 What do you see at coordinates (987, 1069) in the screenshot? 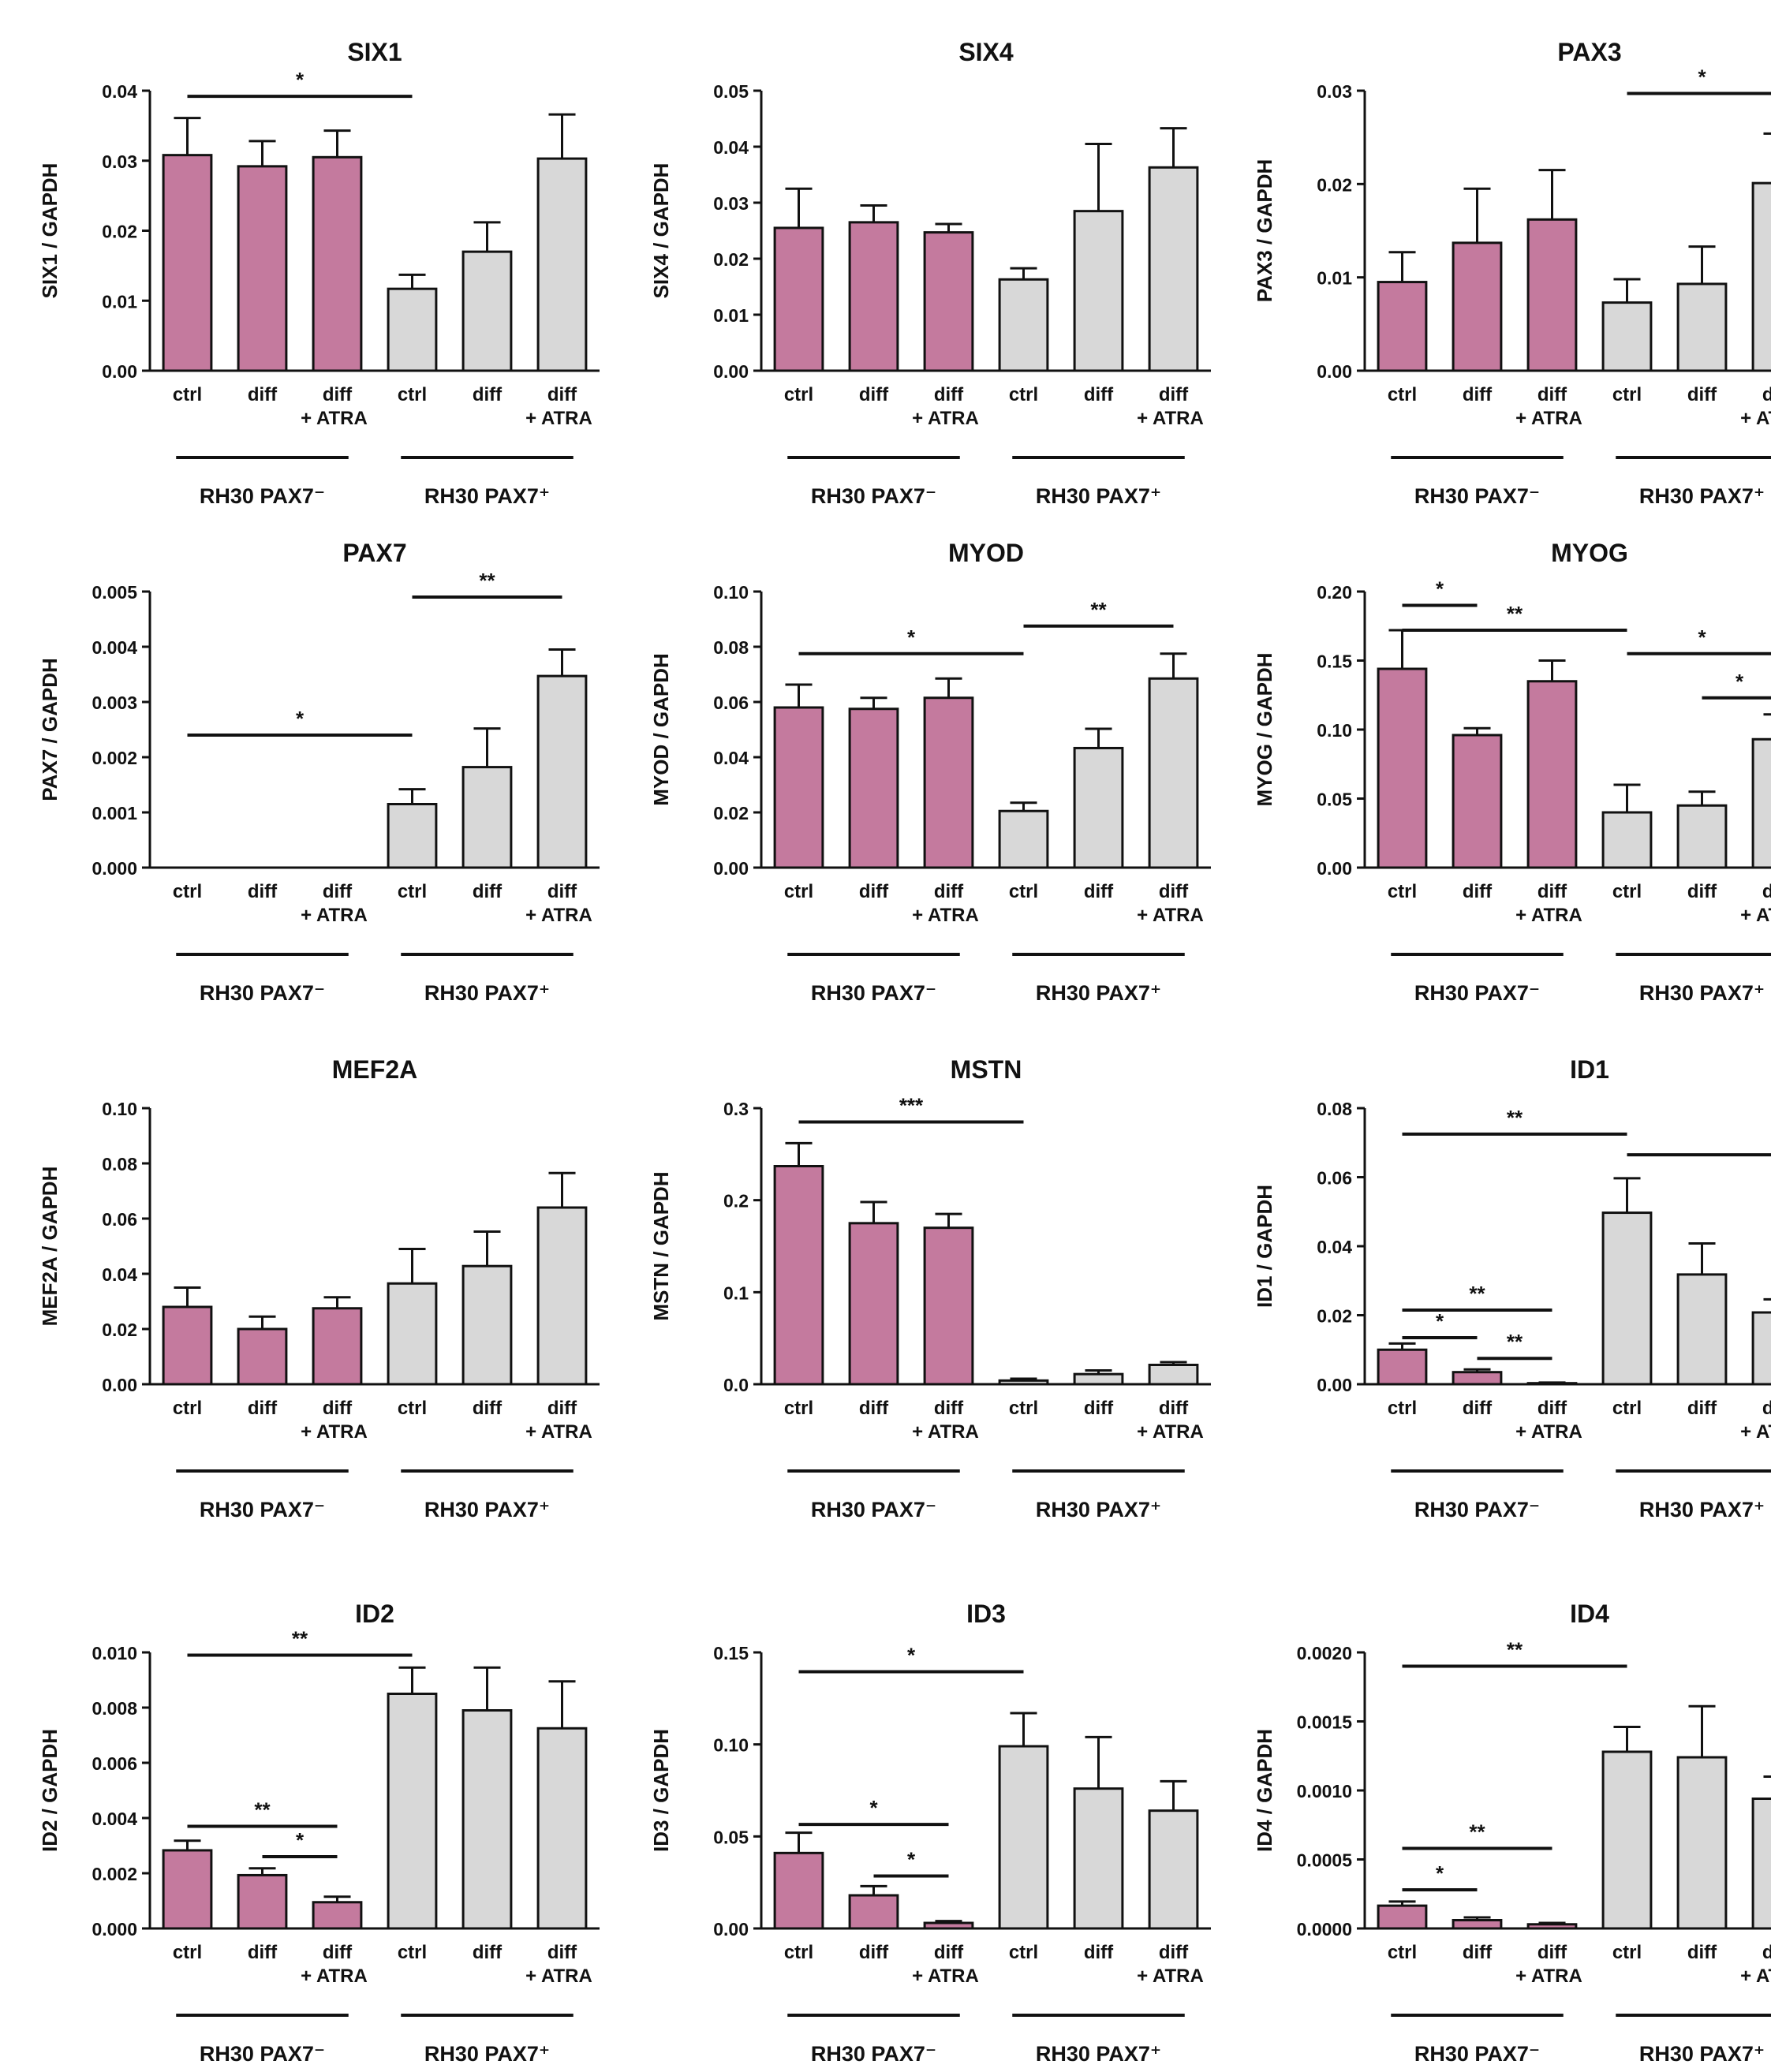
I see `panel-title: MSTN` at bounding box center [987, 1069].